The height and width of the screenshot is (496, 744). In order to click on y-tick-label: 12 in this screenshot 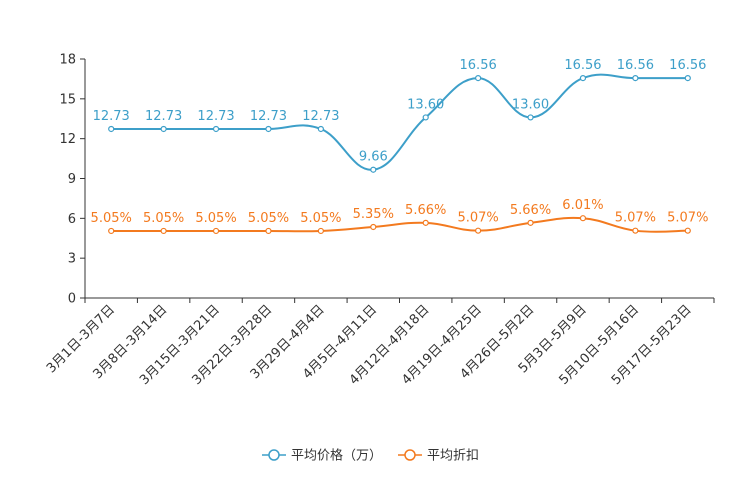, I will do `click(67, 139)`.